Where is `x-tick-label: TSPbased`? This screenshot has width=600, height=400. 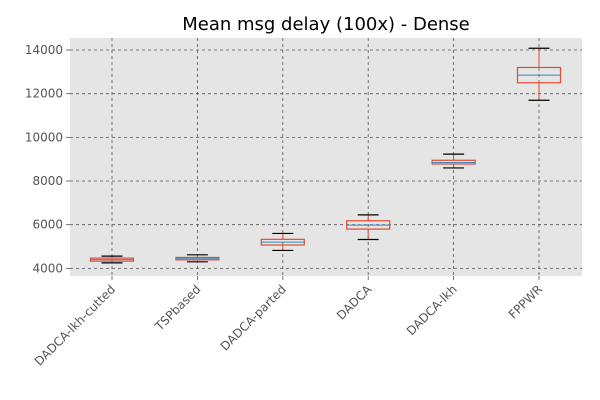
x-tick-label: TSPbased is located at coordinates (178, 308).